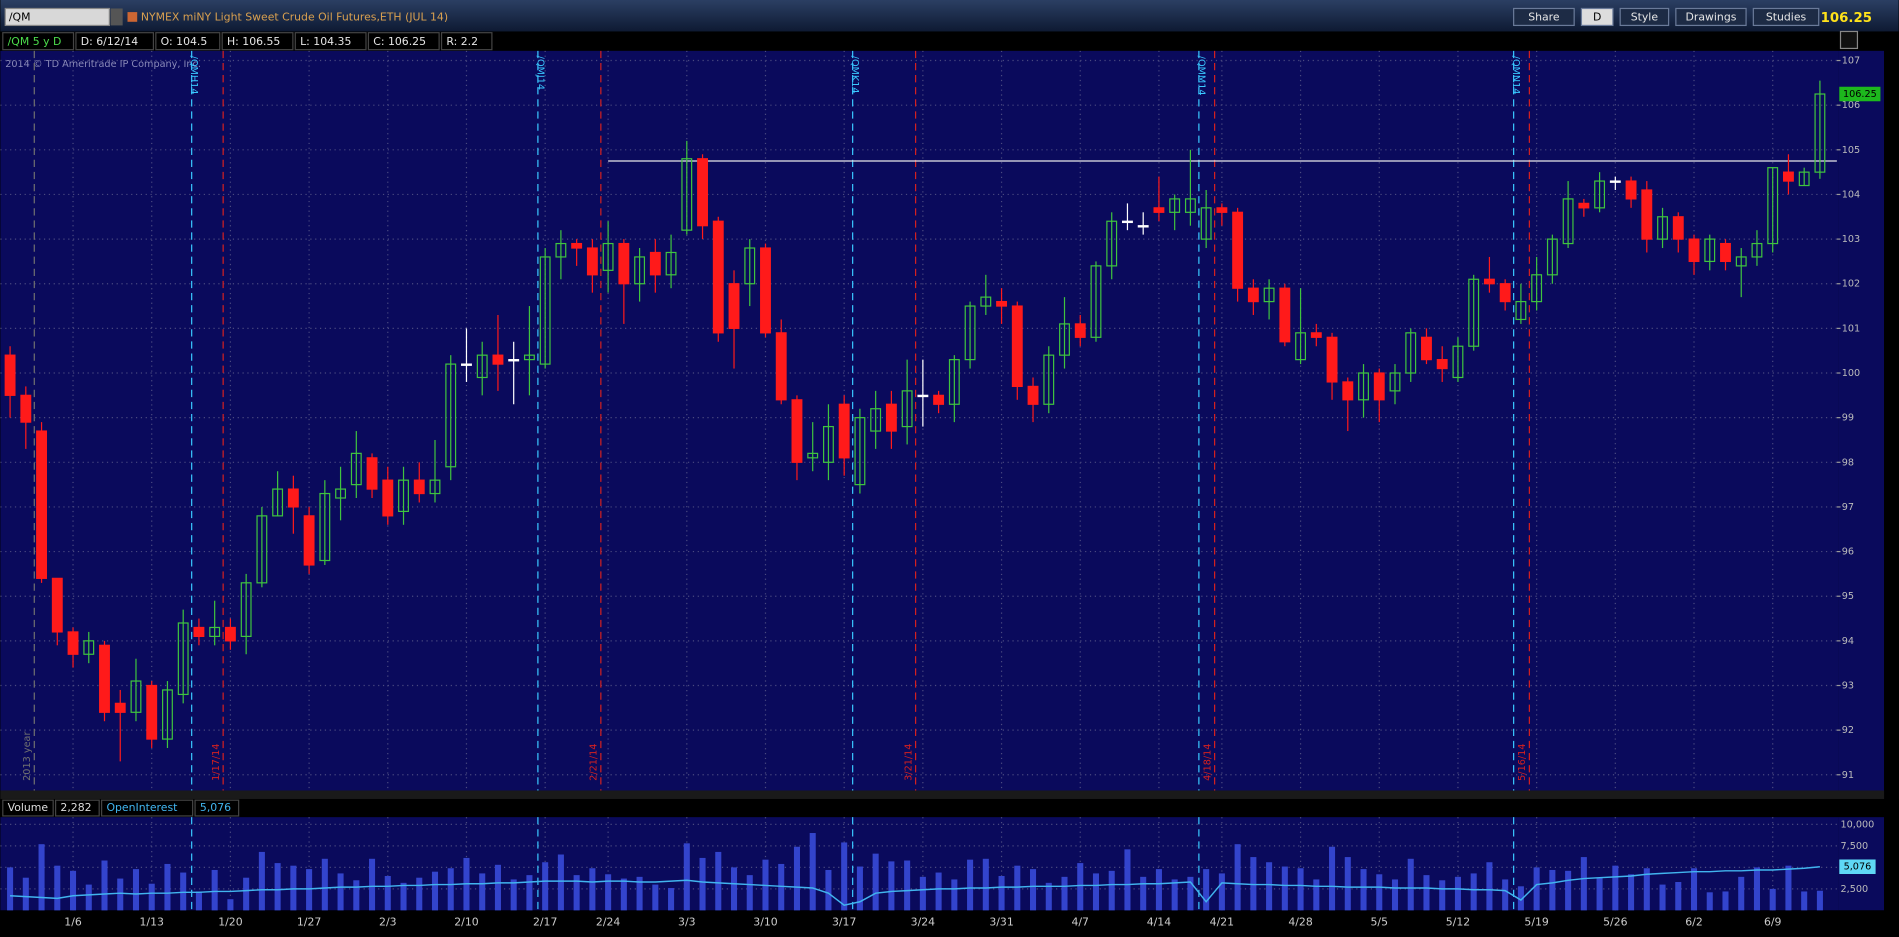 This screenshot has width=1899, height=937. Describe the element at coordinates (1536, 921) in the screenshot. I see `x-tick-label: 5/19` at that location.